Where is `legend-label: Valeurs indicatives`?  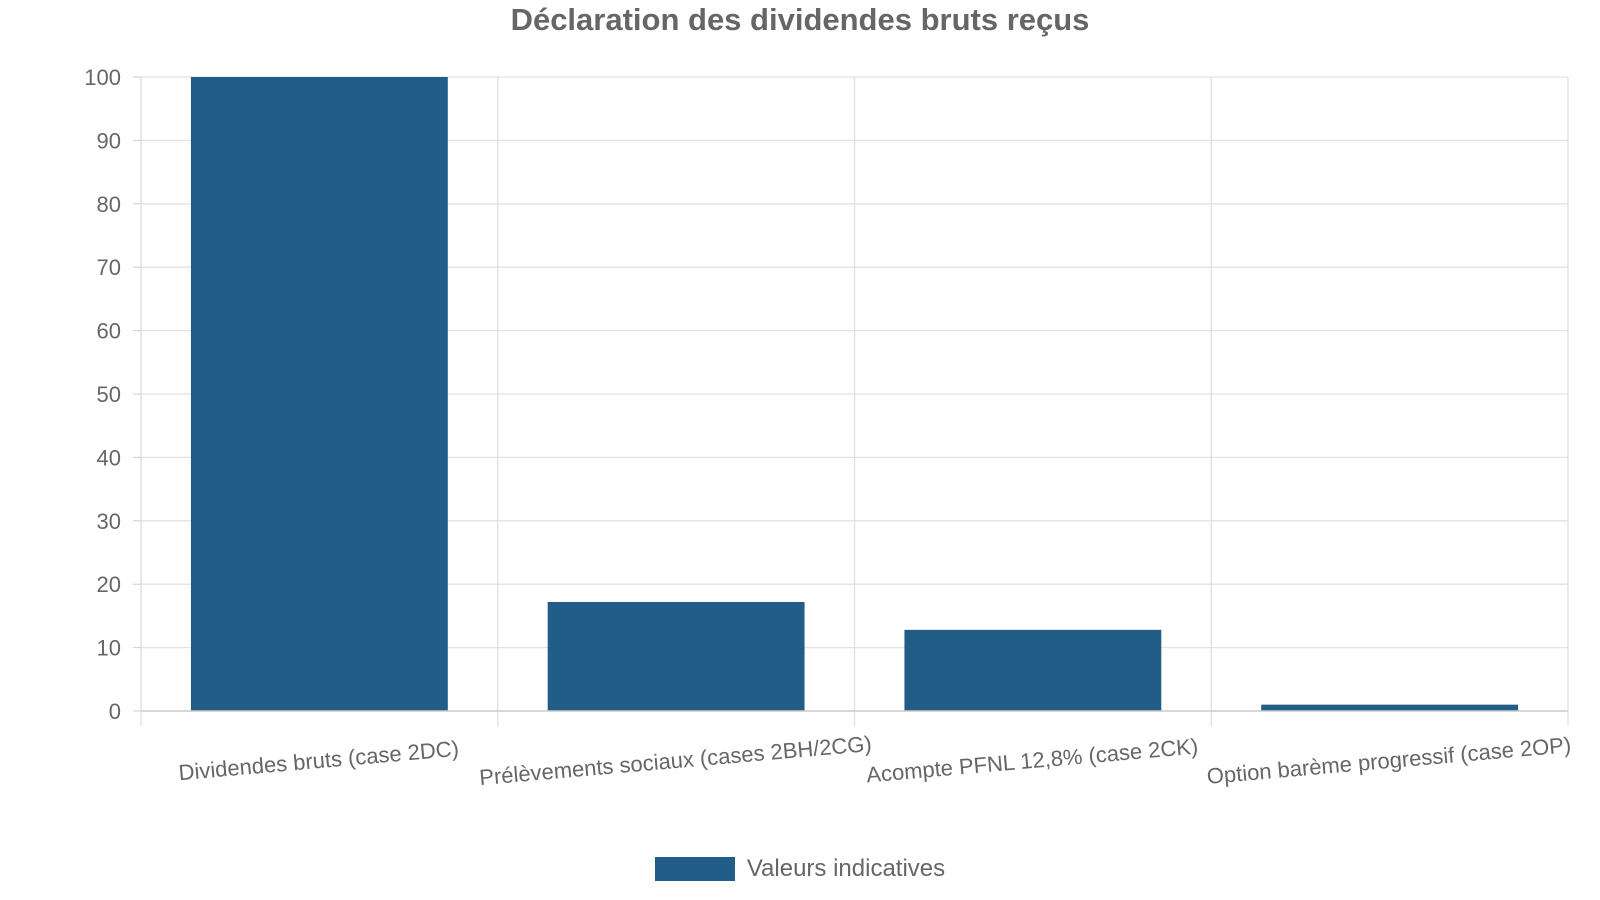 legend-label: Valeurs indicatives is located at coordinates (846, 868).